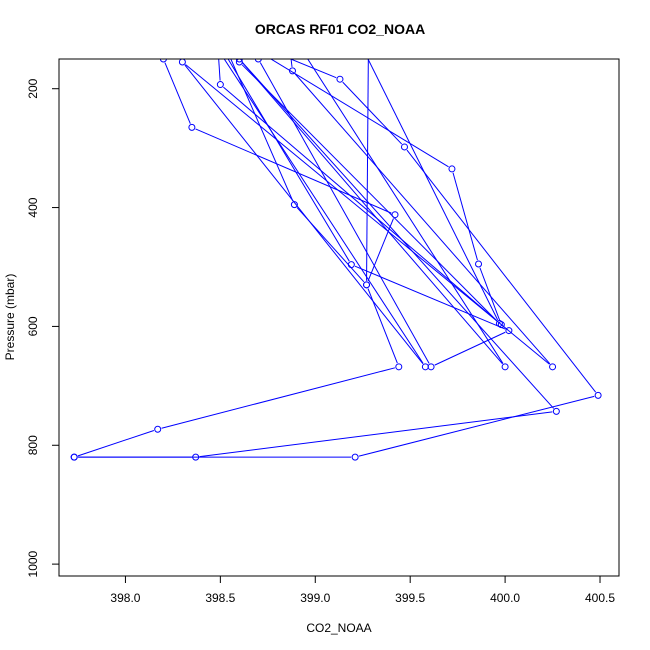 The width and height of the screenshot is (650, 650). What do you see at coordinates (338, 628) in the screenshot?
I see `x-axis-label: CO2_NOAA` at bounding box center [338, 628].